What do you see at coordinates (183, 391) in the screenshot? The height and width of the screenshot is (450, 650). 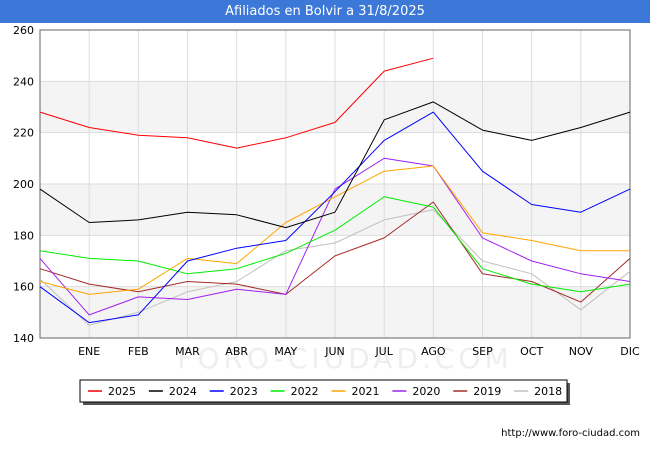 I see `legend-label-2024: 2024` at bounding box center [183, 391].